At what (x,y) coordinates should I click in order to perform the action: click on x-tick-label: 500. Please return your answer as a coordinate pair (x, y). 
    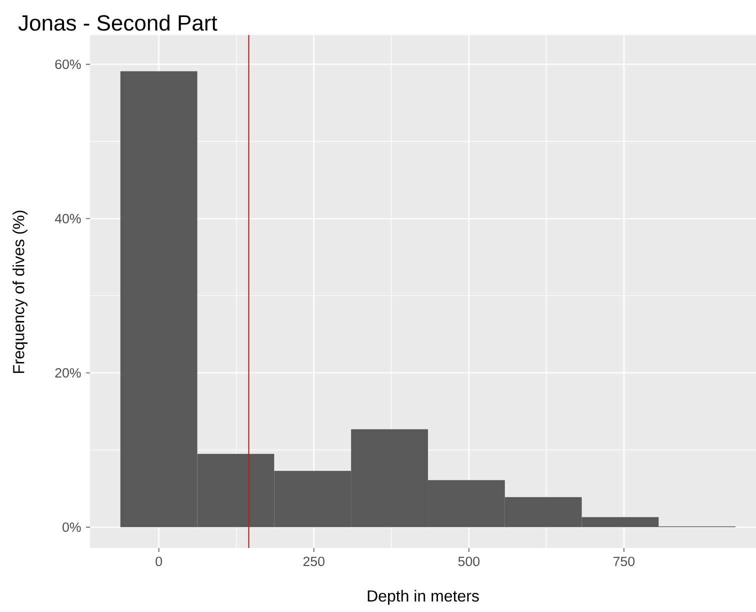
    Looking at the image, I should click on (469, 561).